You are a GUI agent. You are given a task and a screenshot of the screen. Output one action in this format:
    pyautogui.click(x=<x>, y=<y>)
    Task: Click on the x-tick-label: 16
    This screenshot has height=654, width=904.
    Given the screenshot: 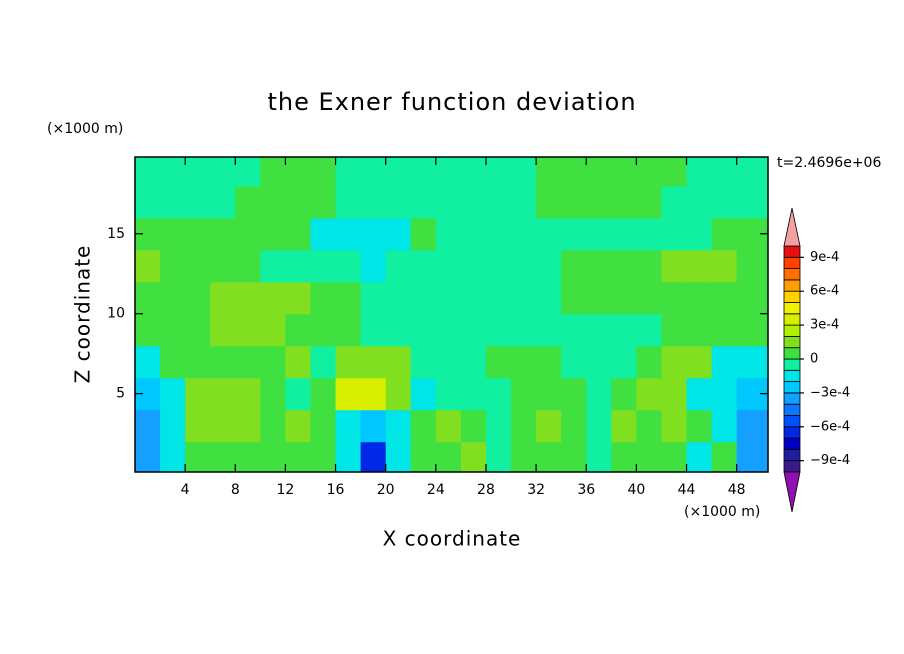 What is the action you would take?
    pyautogui.click(x=336, y=490)
    